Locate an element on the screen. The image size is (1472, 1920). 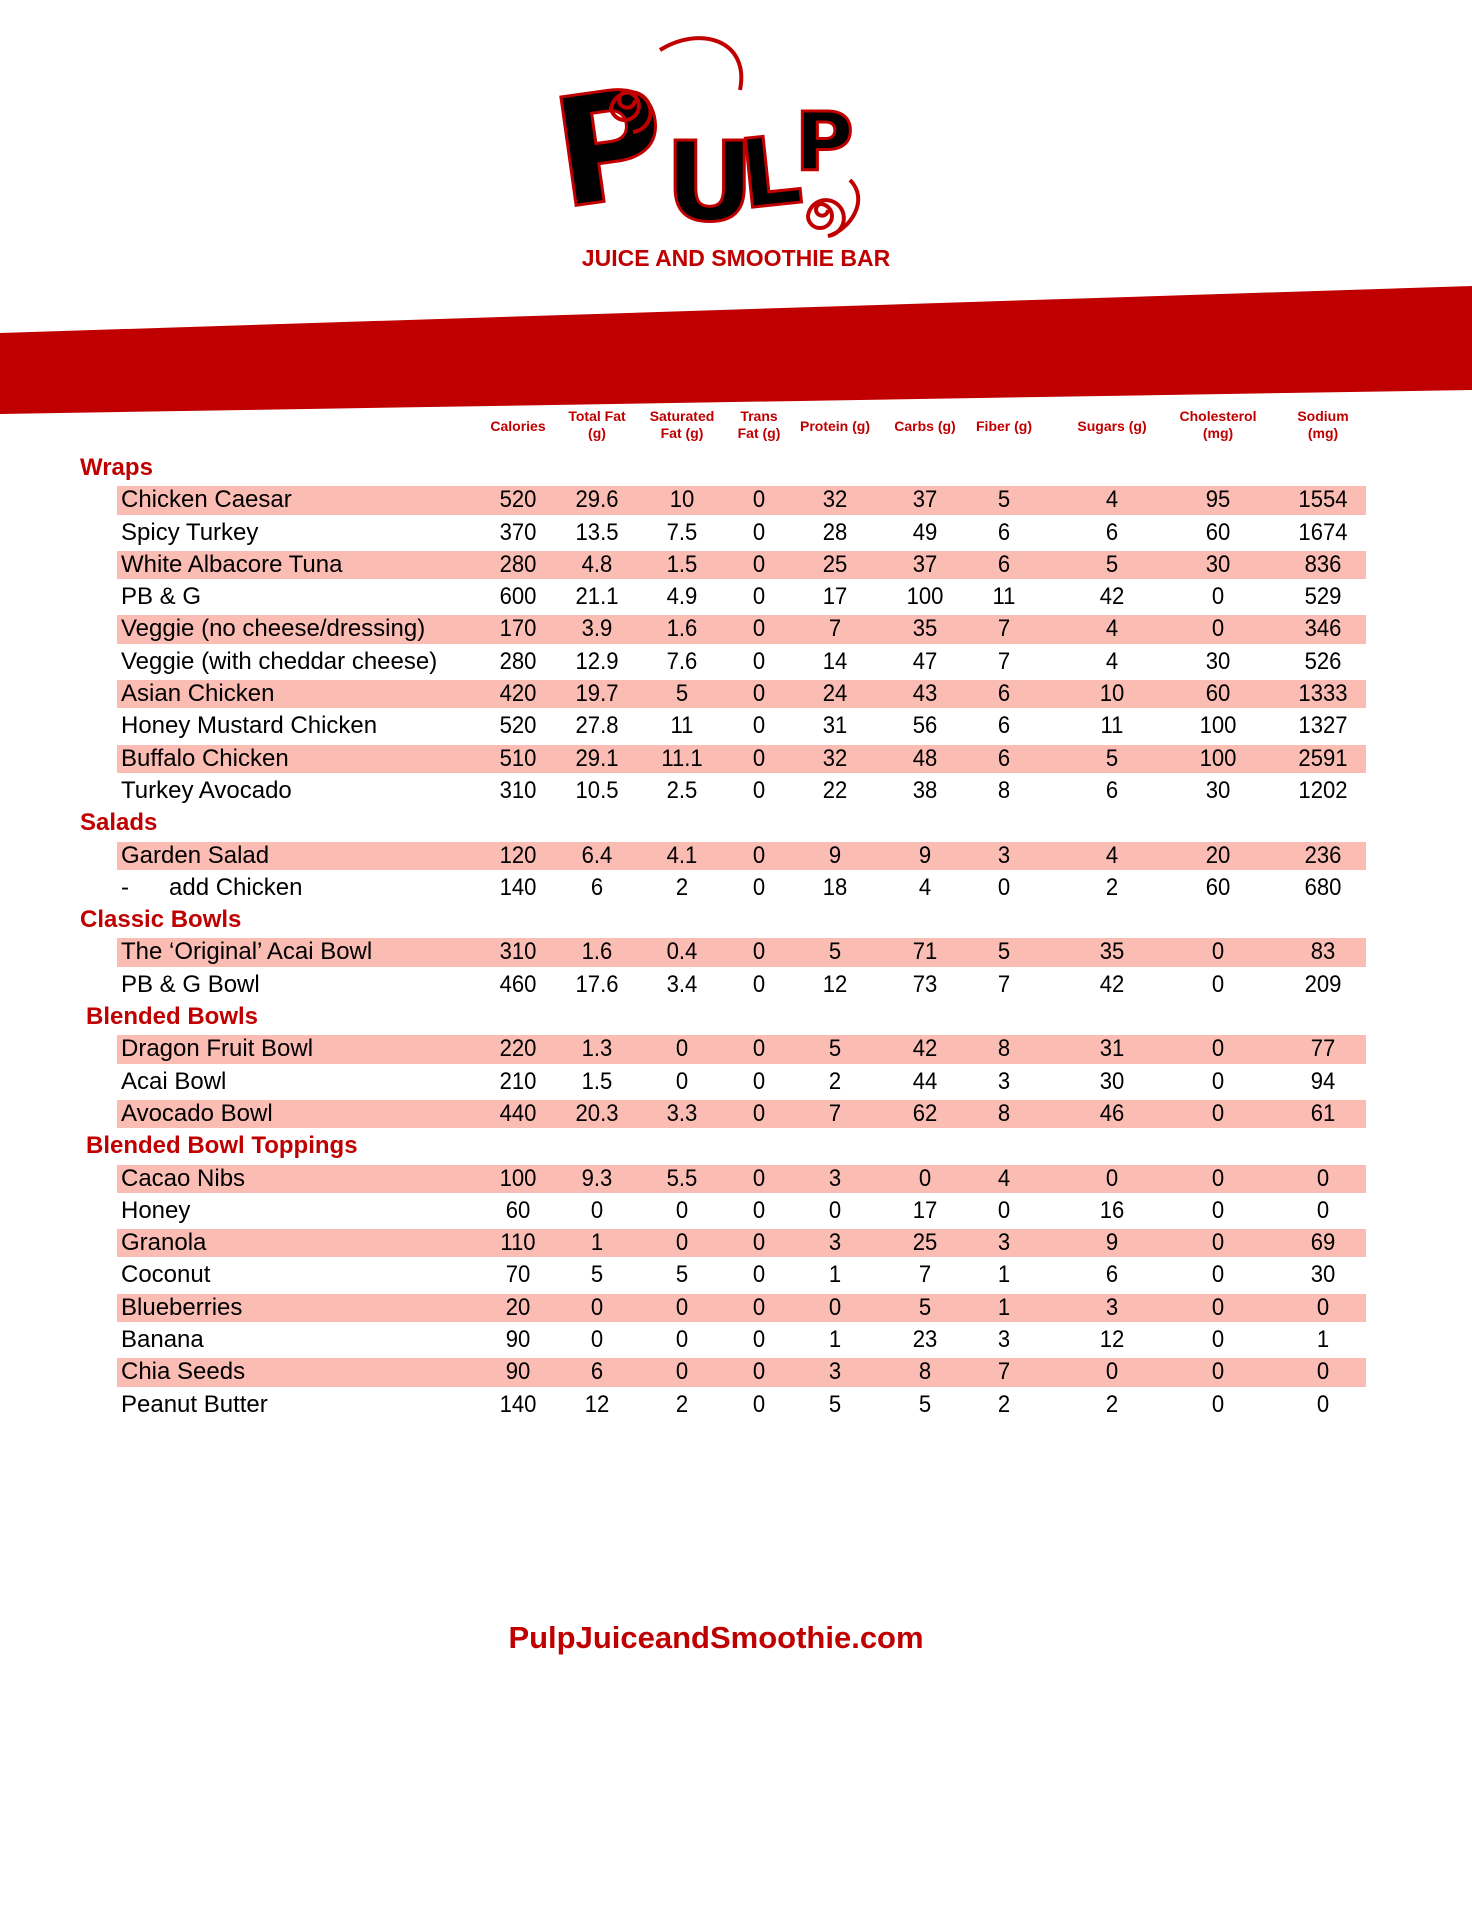
item-name: Veggie (no cheese/dressing) is located at coordinates (273, 629).